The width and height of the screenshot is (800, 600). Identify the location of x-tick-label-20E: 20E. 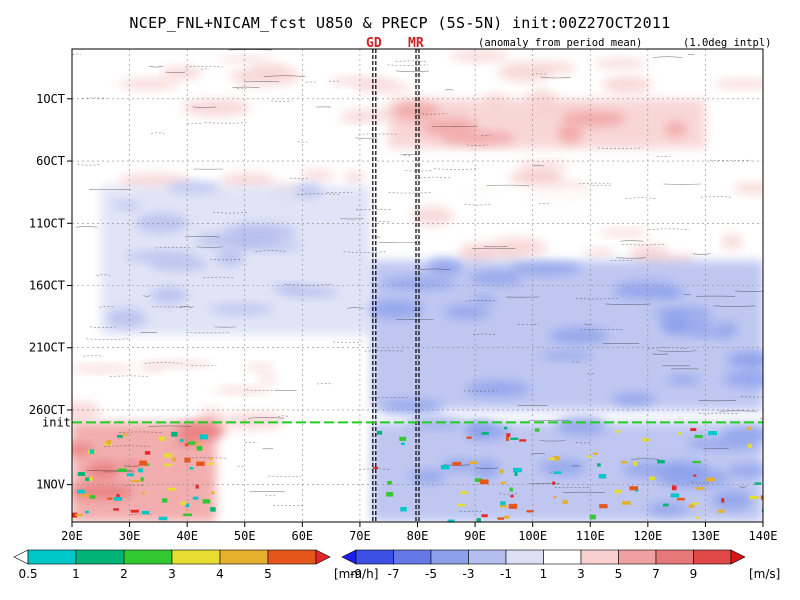
(72, 536).